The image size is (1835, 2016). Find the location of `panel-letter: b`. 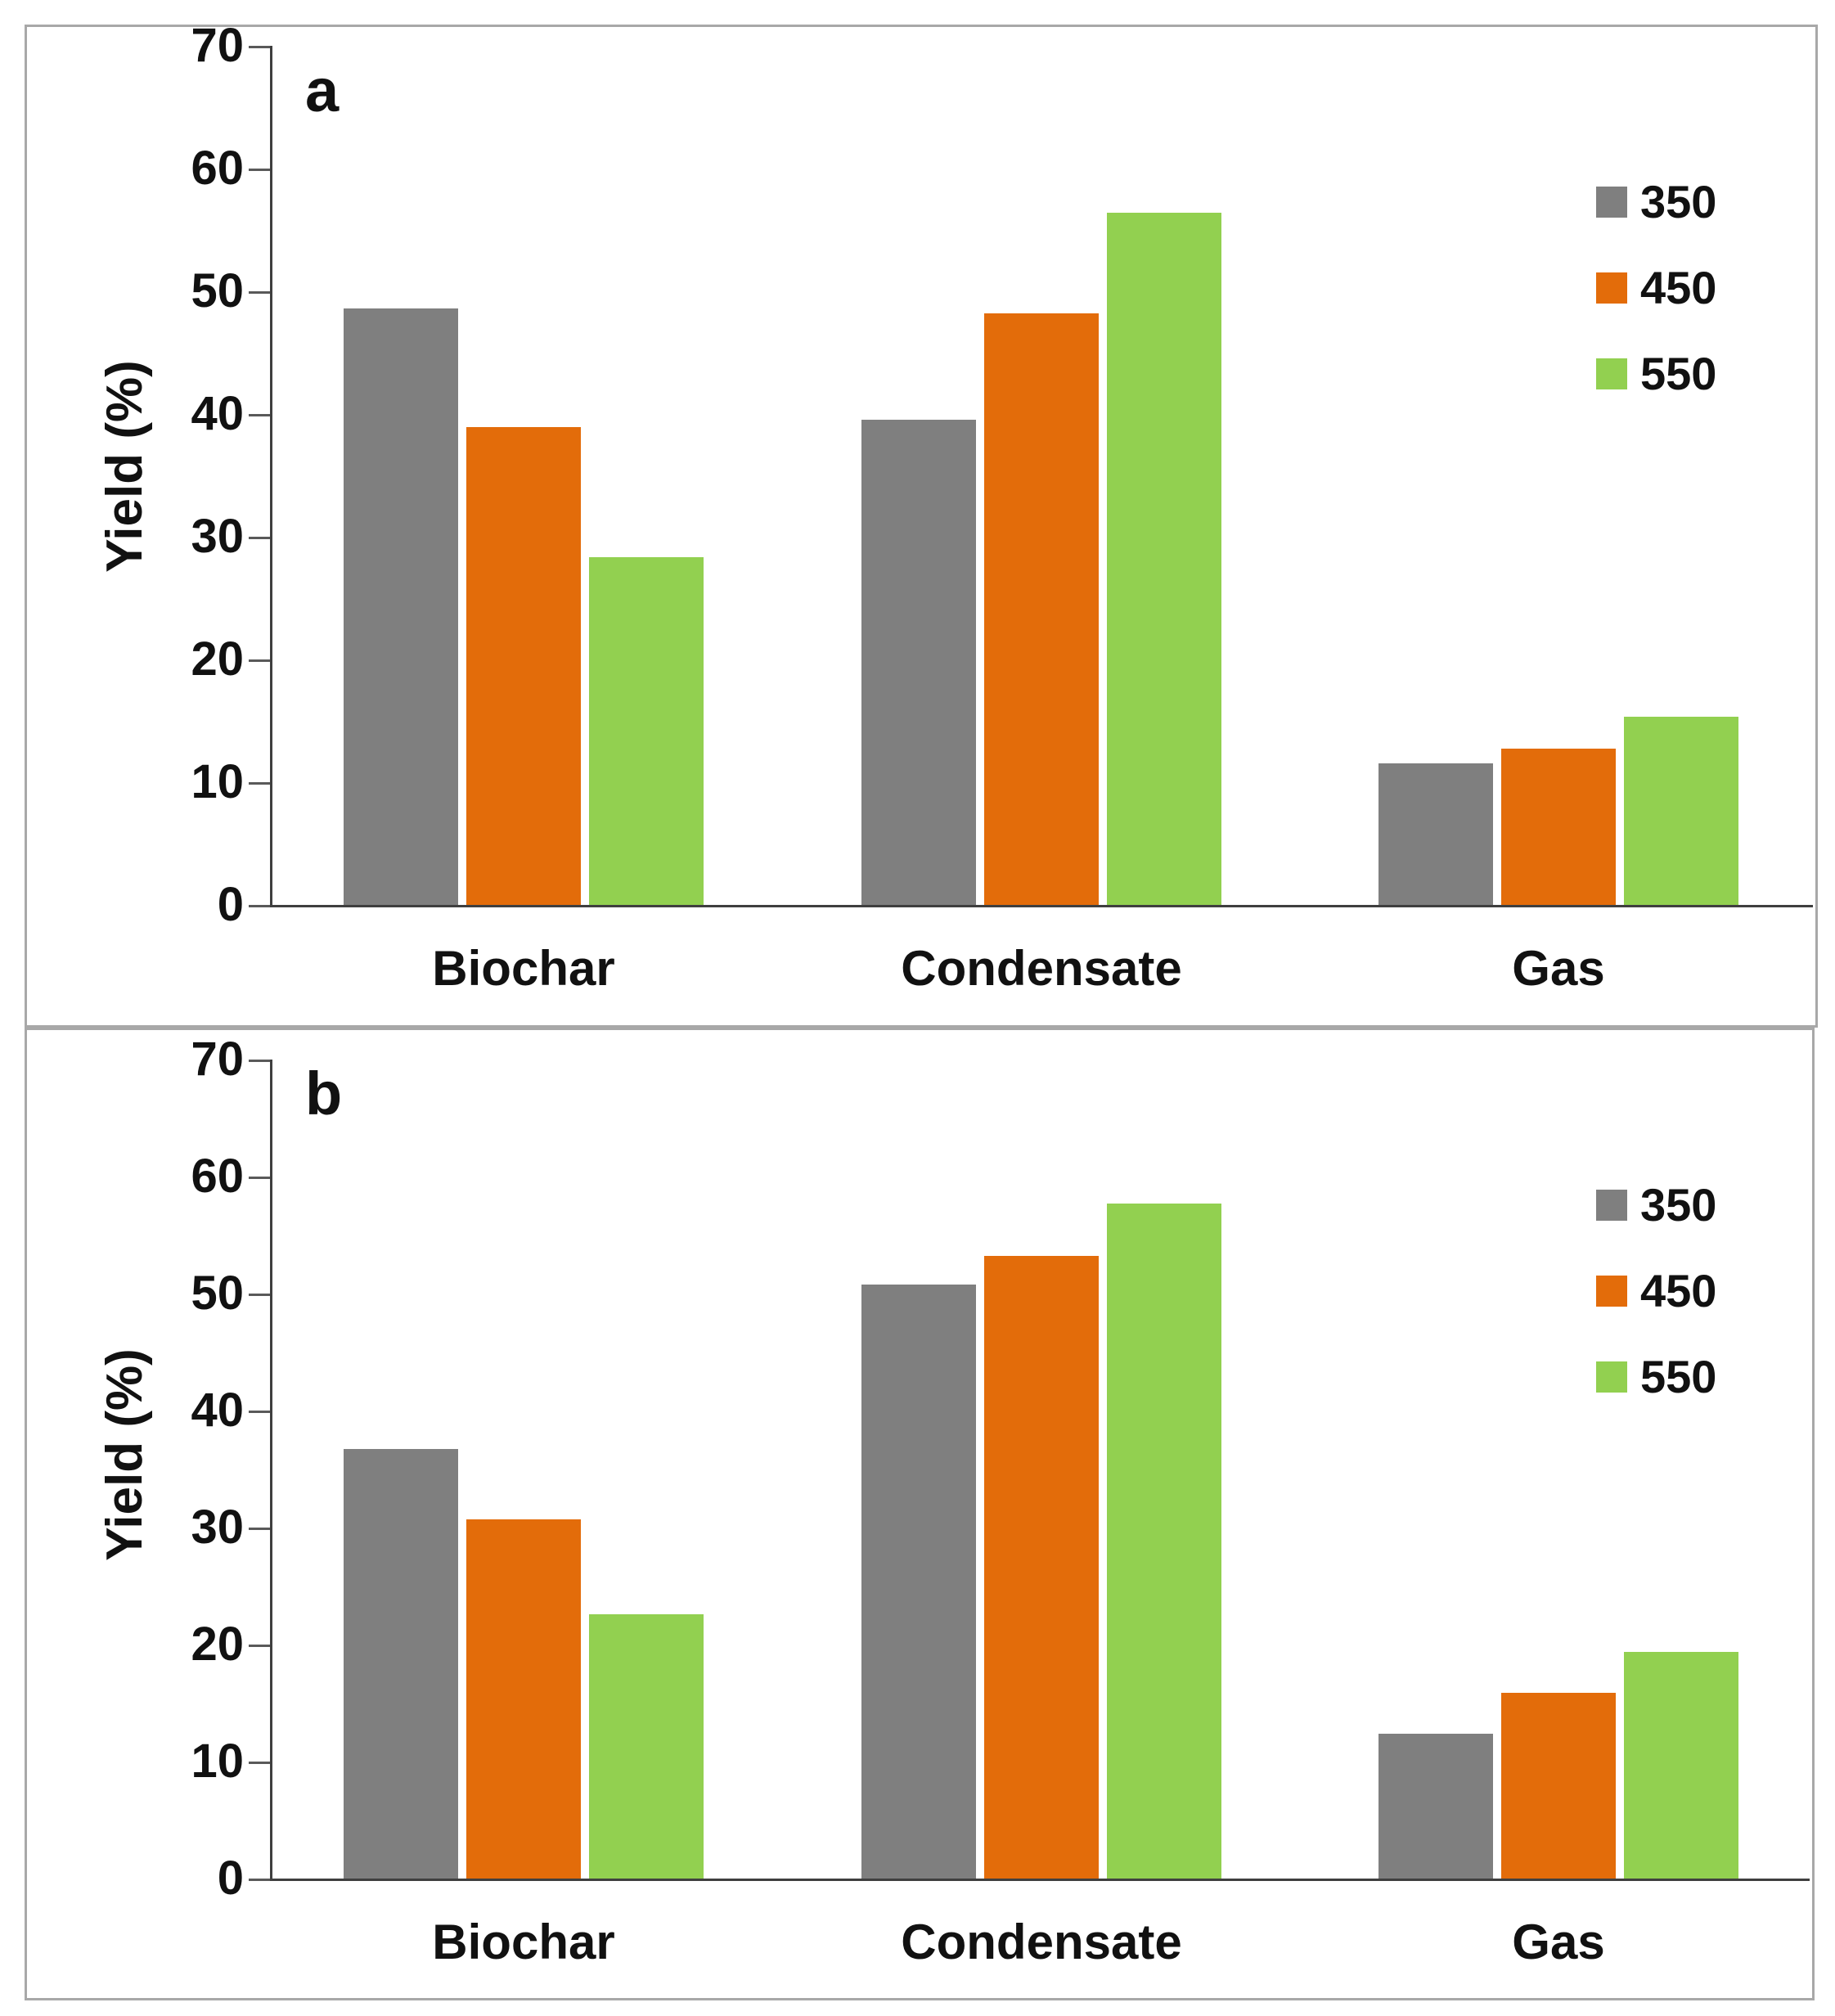

panel-letter: b is located at coordinates (324, 1093).